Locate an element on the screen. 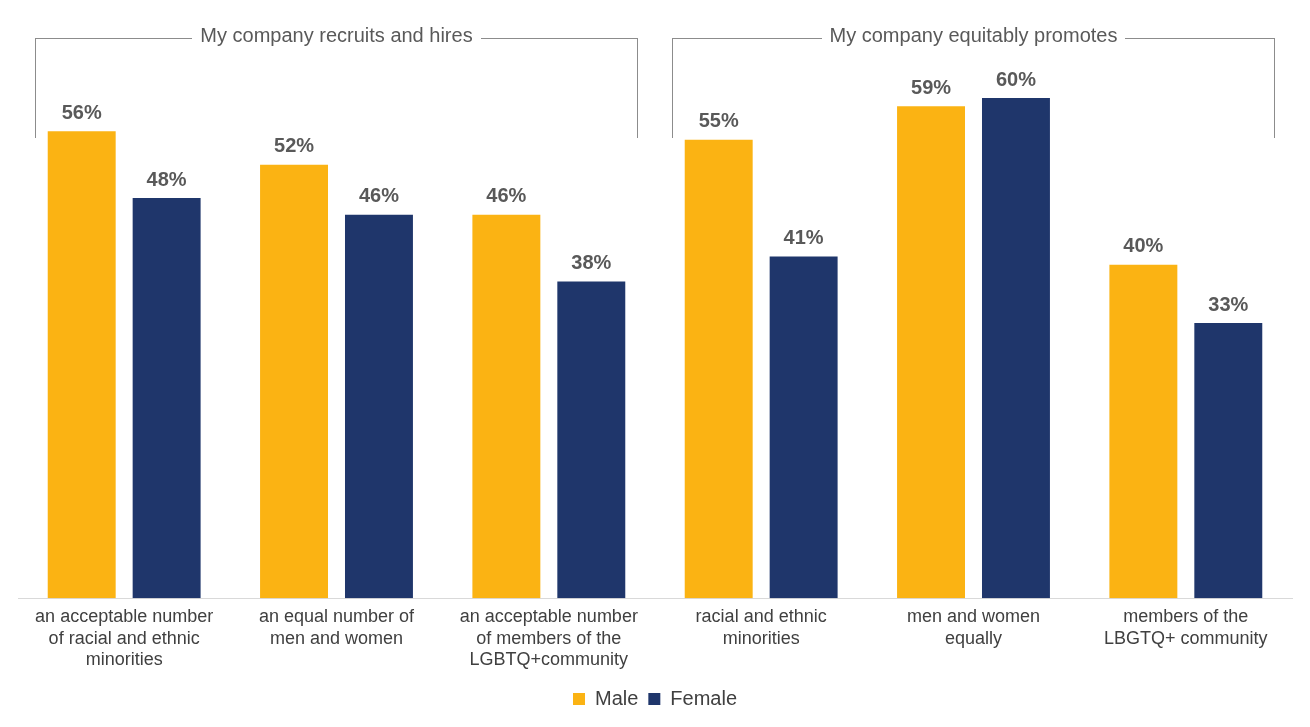 This screenshot has height=727, width=1310. text: My company equitably promotes is located at coordinates (973, 35).